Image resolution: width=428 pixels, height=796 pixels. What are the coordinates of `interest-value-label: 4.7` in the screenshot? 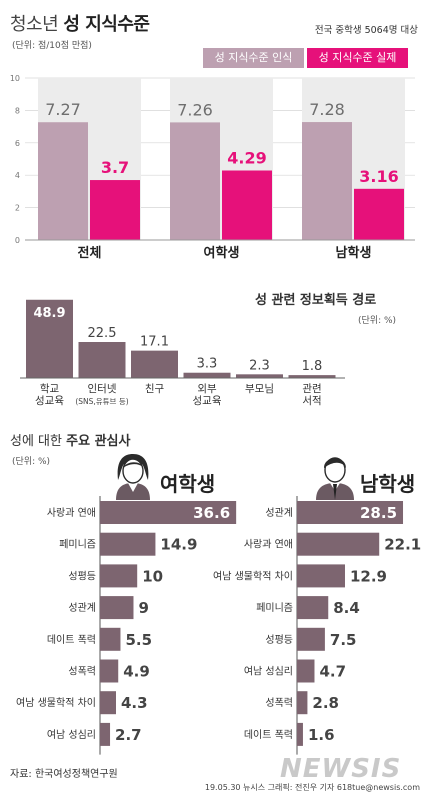 It's located at (332, 672).